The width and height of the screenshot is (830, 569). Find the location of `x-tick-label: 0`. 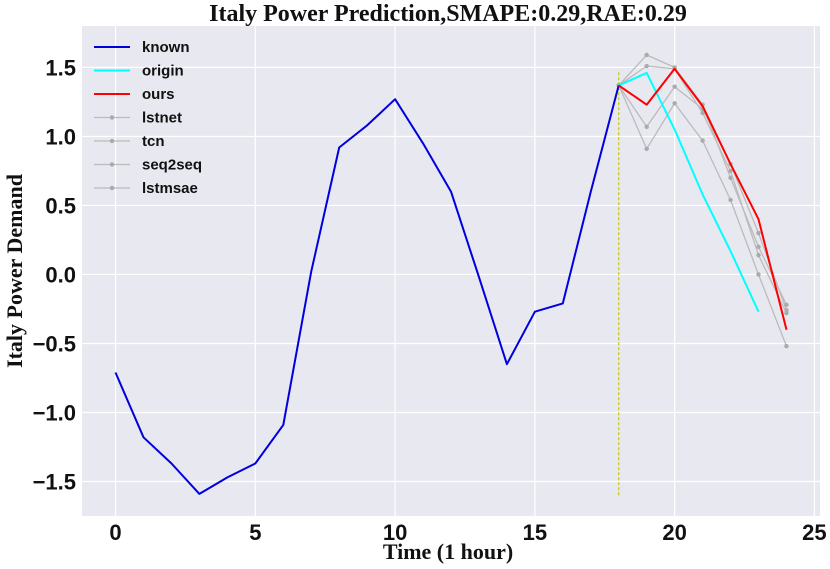

x-tick-label: 0 is located at coordinates (115, 532).